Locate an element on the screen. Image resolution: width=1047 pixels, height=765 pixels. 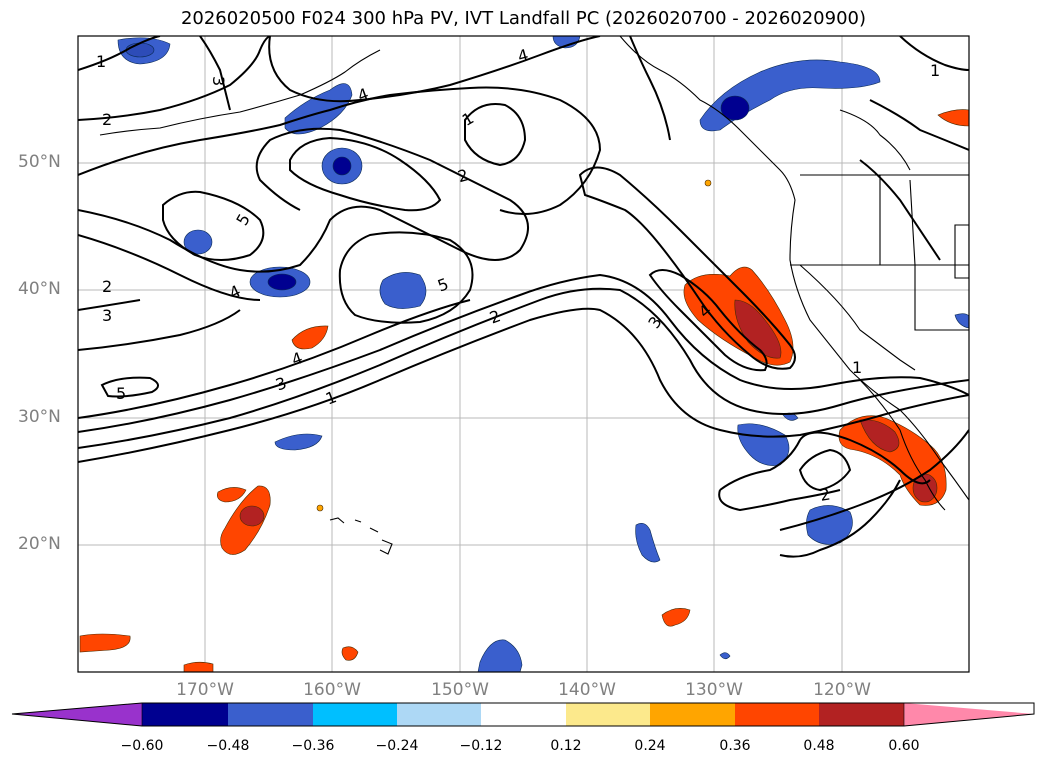
colorbar-tick: 0.12 is located at coordinates (566, 746).